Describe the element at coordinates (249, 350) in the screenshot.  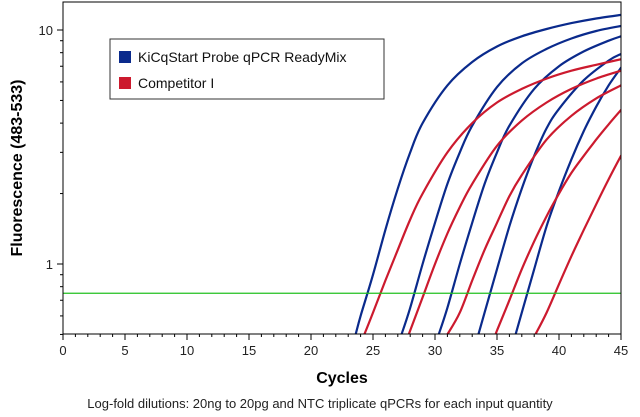
I see `x-tick-label: 15` at that location.